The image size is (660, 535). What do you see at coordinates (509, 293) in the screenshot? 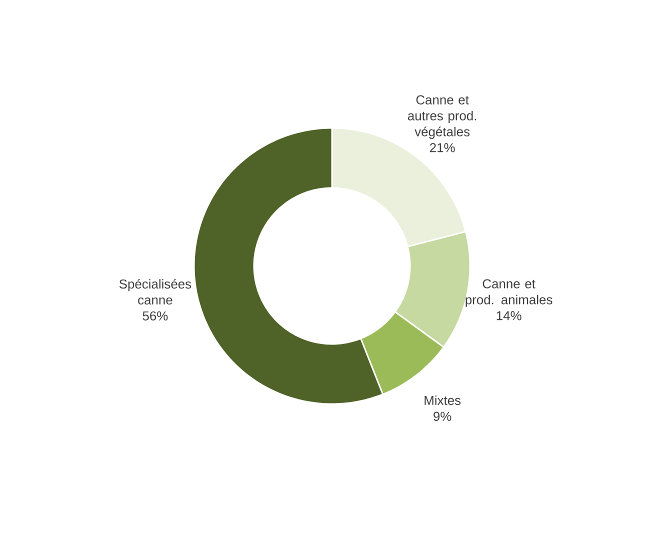
I see `slice-label: Canne et prod. animales` at bounding box center [509, 293].